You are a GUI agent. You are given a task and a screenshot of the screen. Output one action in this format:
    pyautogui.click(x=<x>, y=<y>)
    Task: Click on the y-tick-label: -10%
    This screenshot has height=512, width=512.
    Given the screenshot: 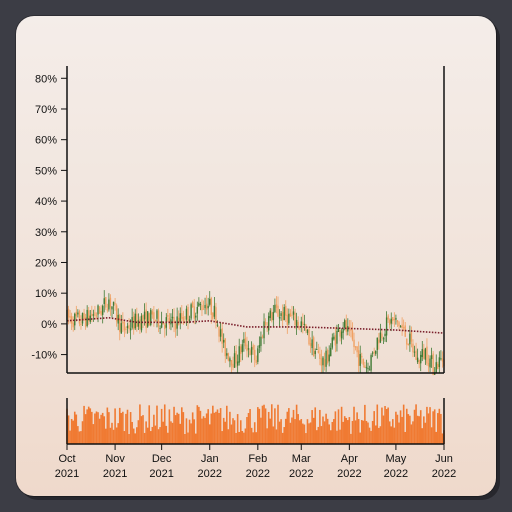 What is the action you would take?
    pyautogui.click(x=44, y=356)
    